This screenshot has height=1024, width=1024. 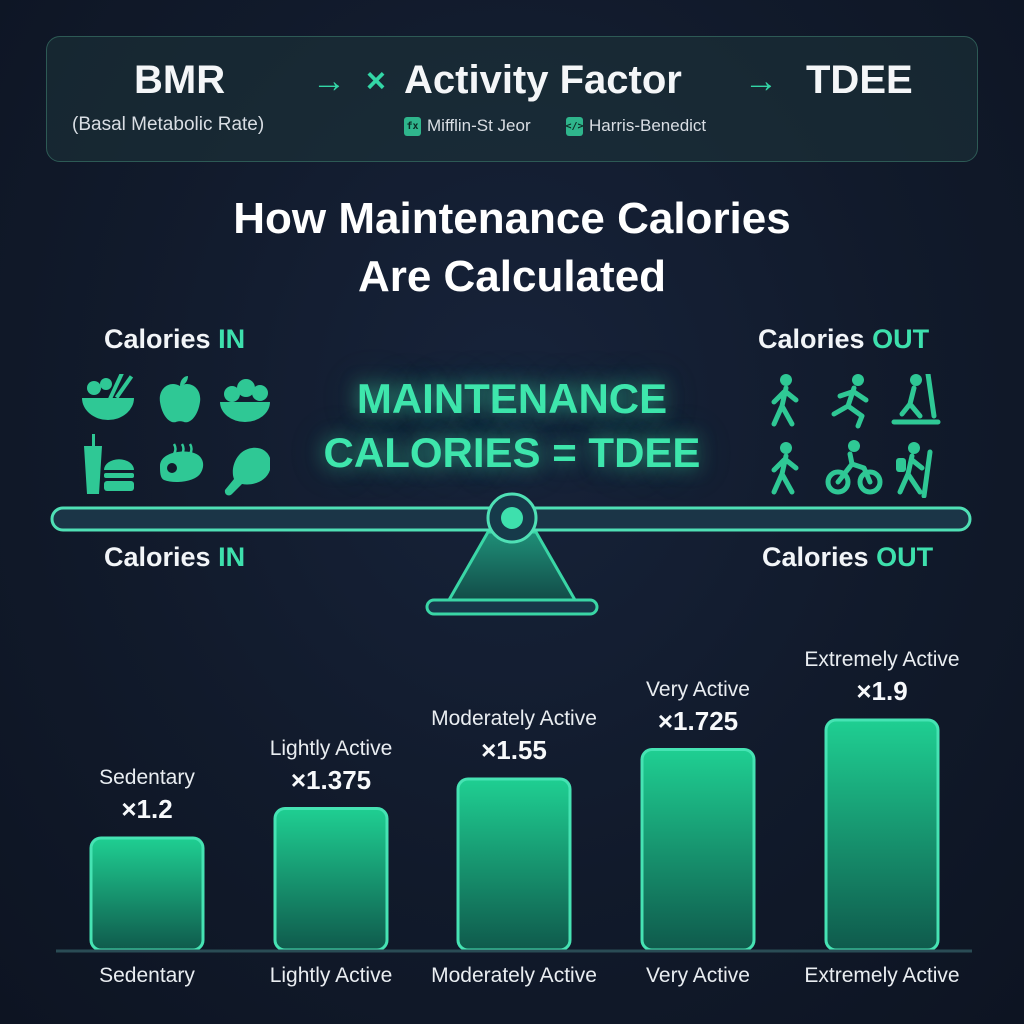 I want to click on bar-value-label: ×1.375, so click(x=331, y=779).